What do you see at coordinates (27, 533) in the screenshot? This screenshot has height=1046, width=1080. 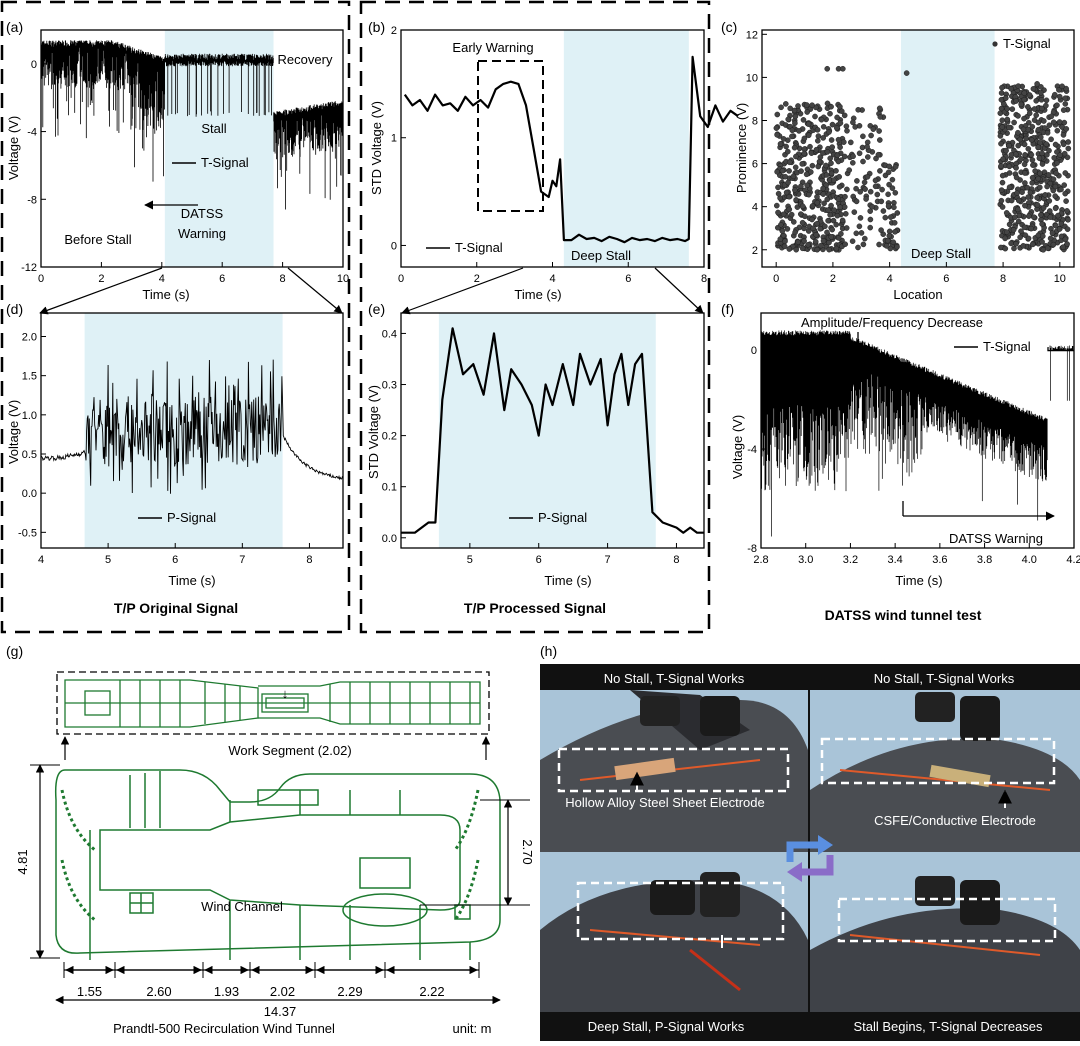 I see `d-ytick-label: -0.5` at bounding box center [27, 533].